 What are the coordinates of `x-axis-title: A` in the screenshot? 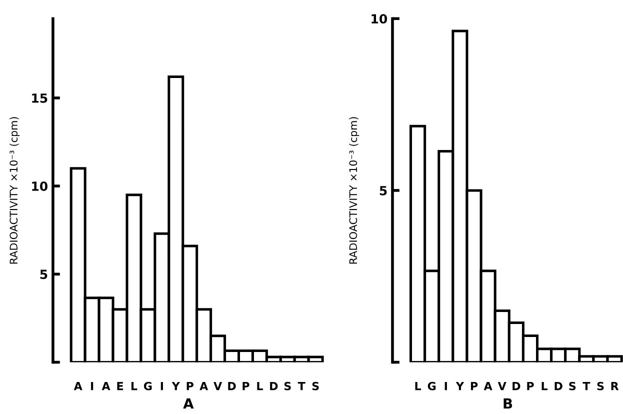 It's located at (188, 403).